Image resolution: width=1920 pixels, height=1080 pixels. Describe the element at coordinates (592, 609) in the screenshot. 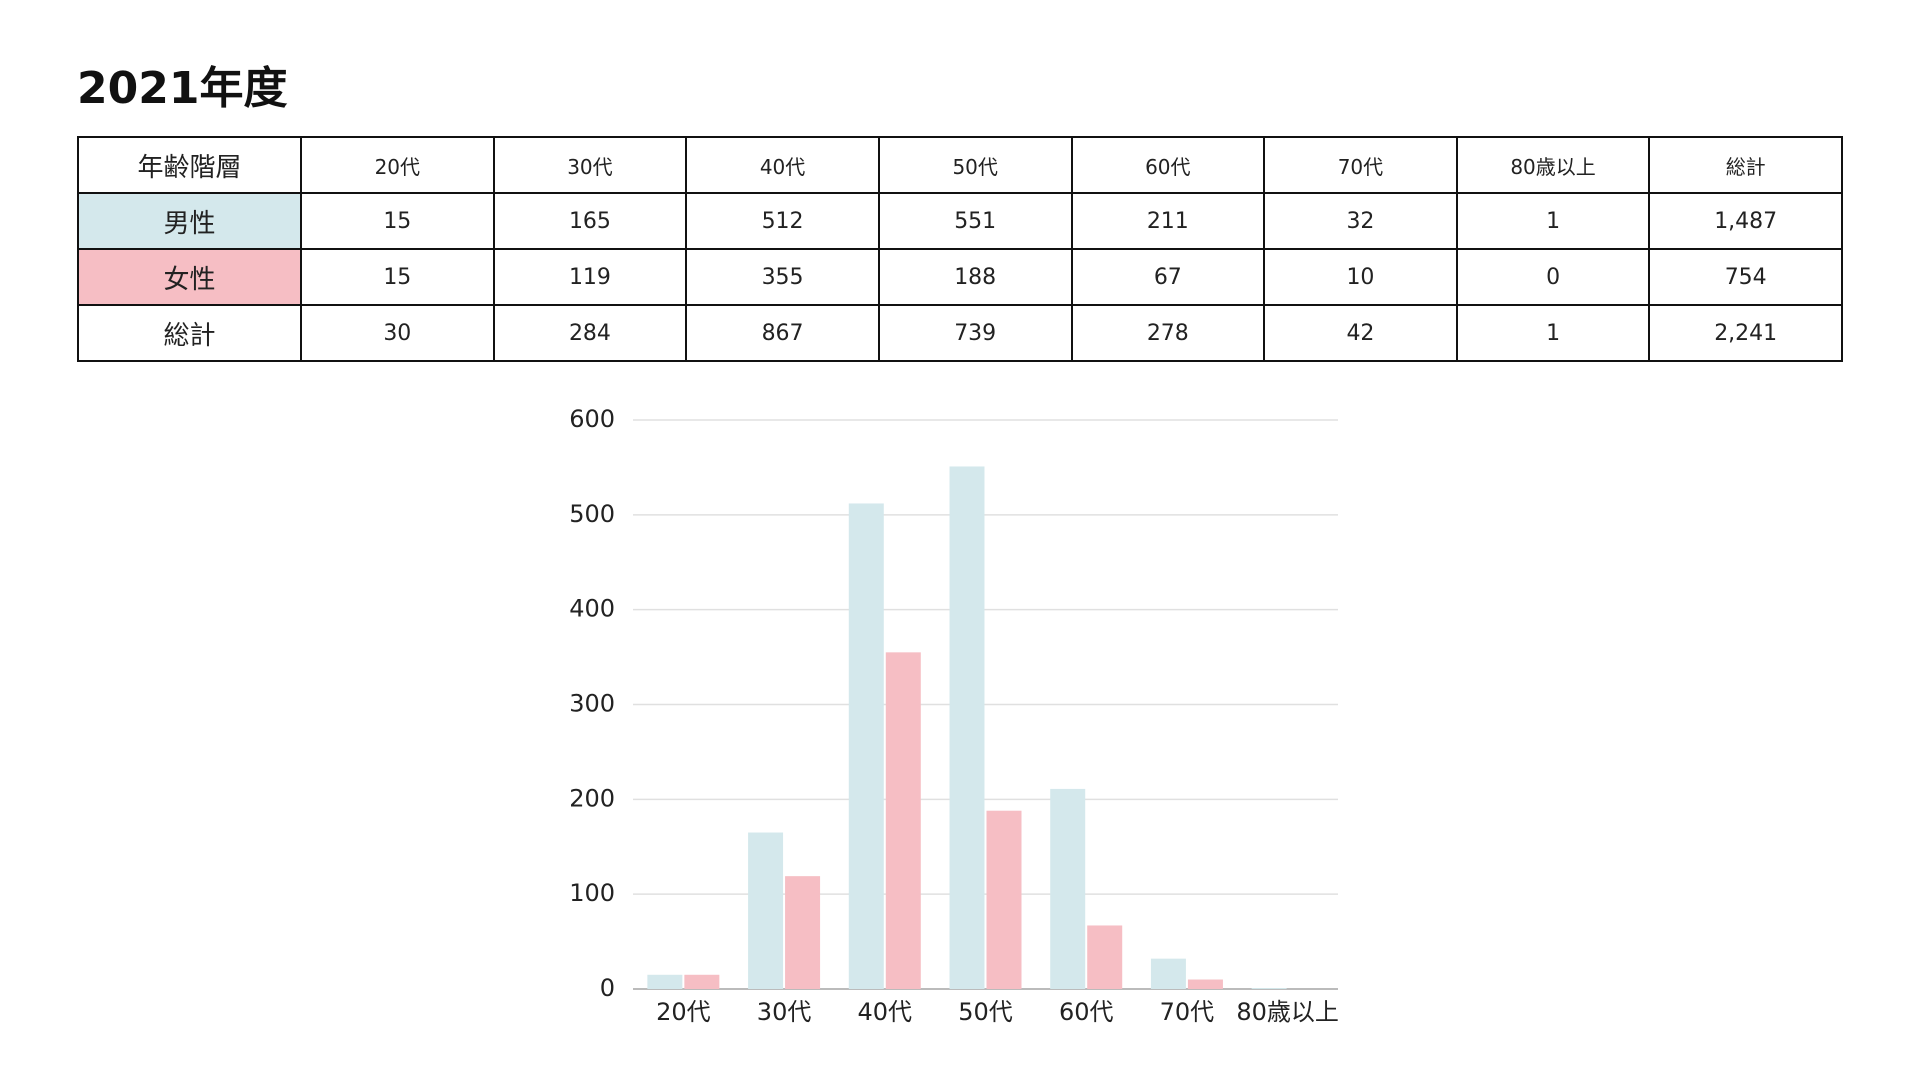

I see `y-tick-label: 400` at that location.